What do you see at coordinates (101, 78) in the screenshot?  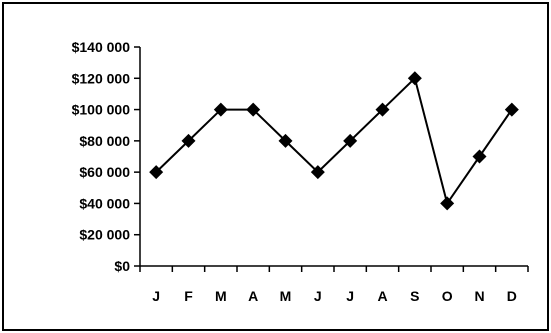 I see `y-tick-label: $120 000` at bounding box center [101, 78].